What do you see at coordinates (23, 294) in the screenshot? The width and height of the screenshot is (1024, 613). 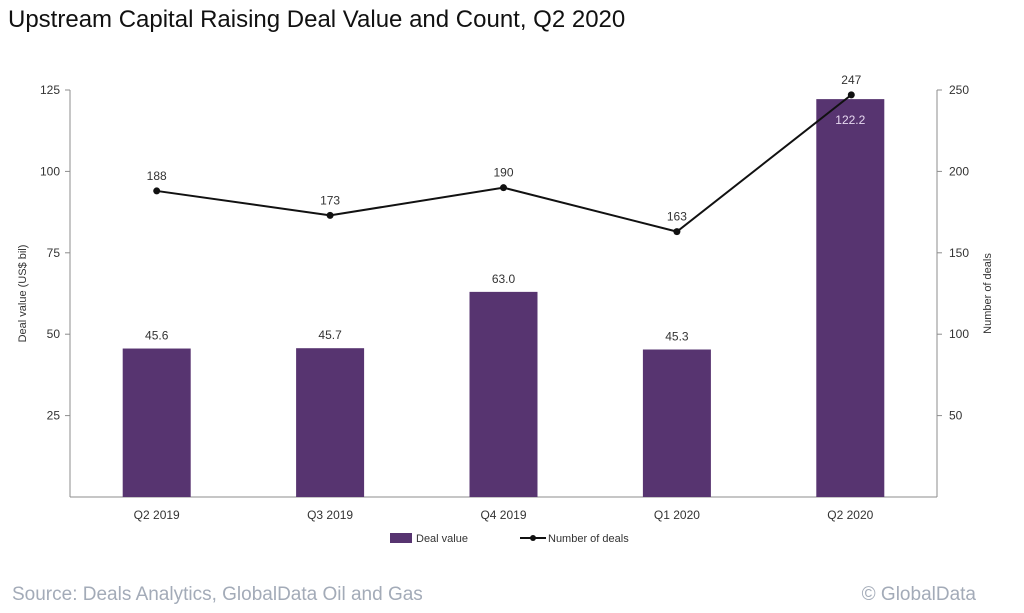 I see `y-axis-label: Deal value (US$ bil)` at bounding box center [23, 294].